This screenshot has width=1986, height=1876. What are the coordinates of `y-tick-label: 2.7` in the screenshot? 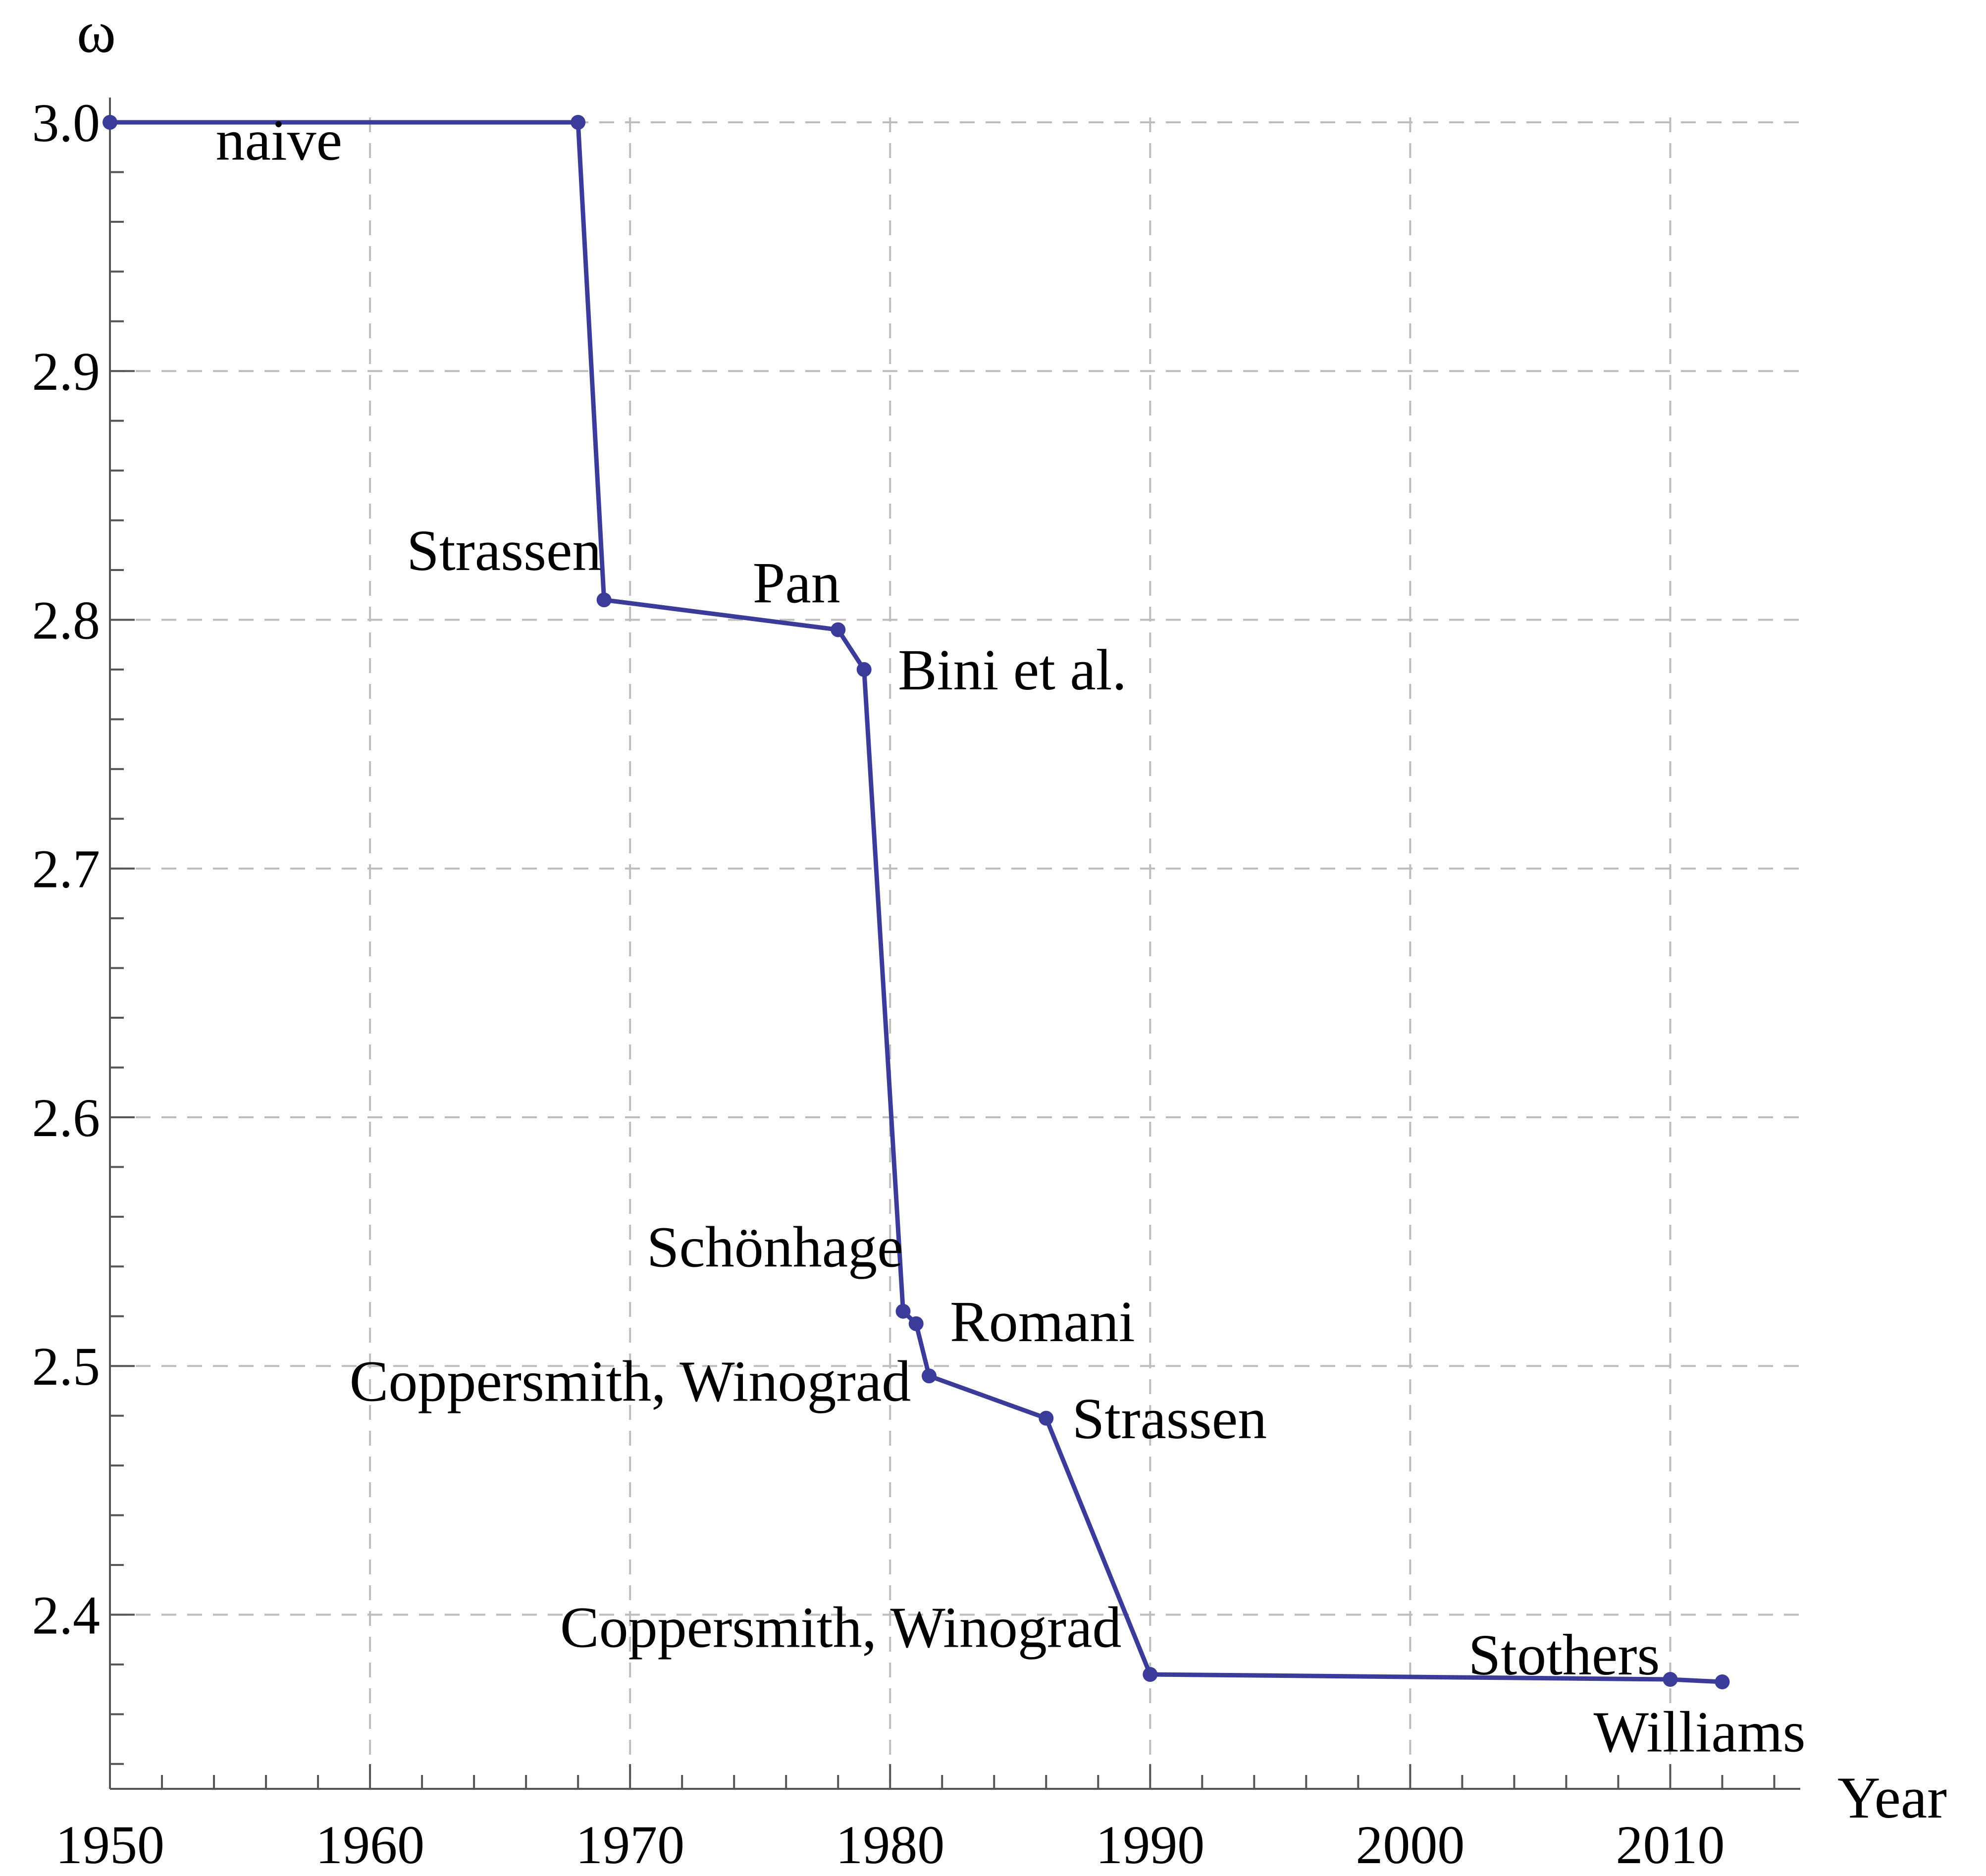 It's located at (66, 869).